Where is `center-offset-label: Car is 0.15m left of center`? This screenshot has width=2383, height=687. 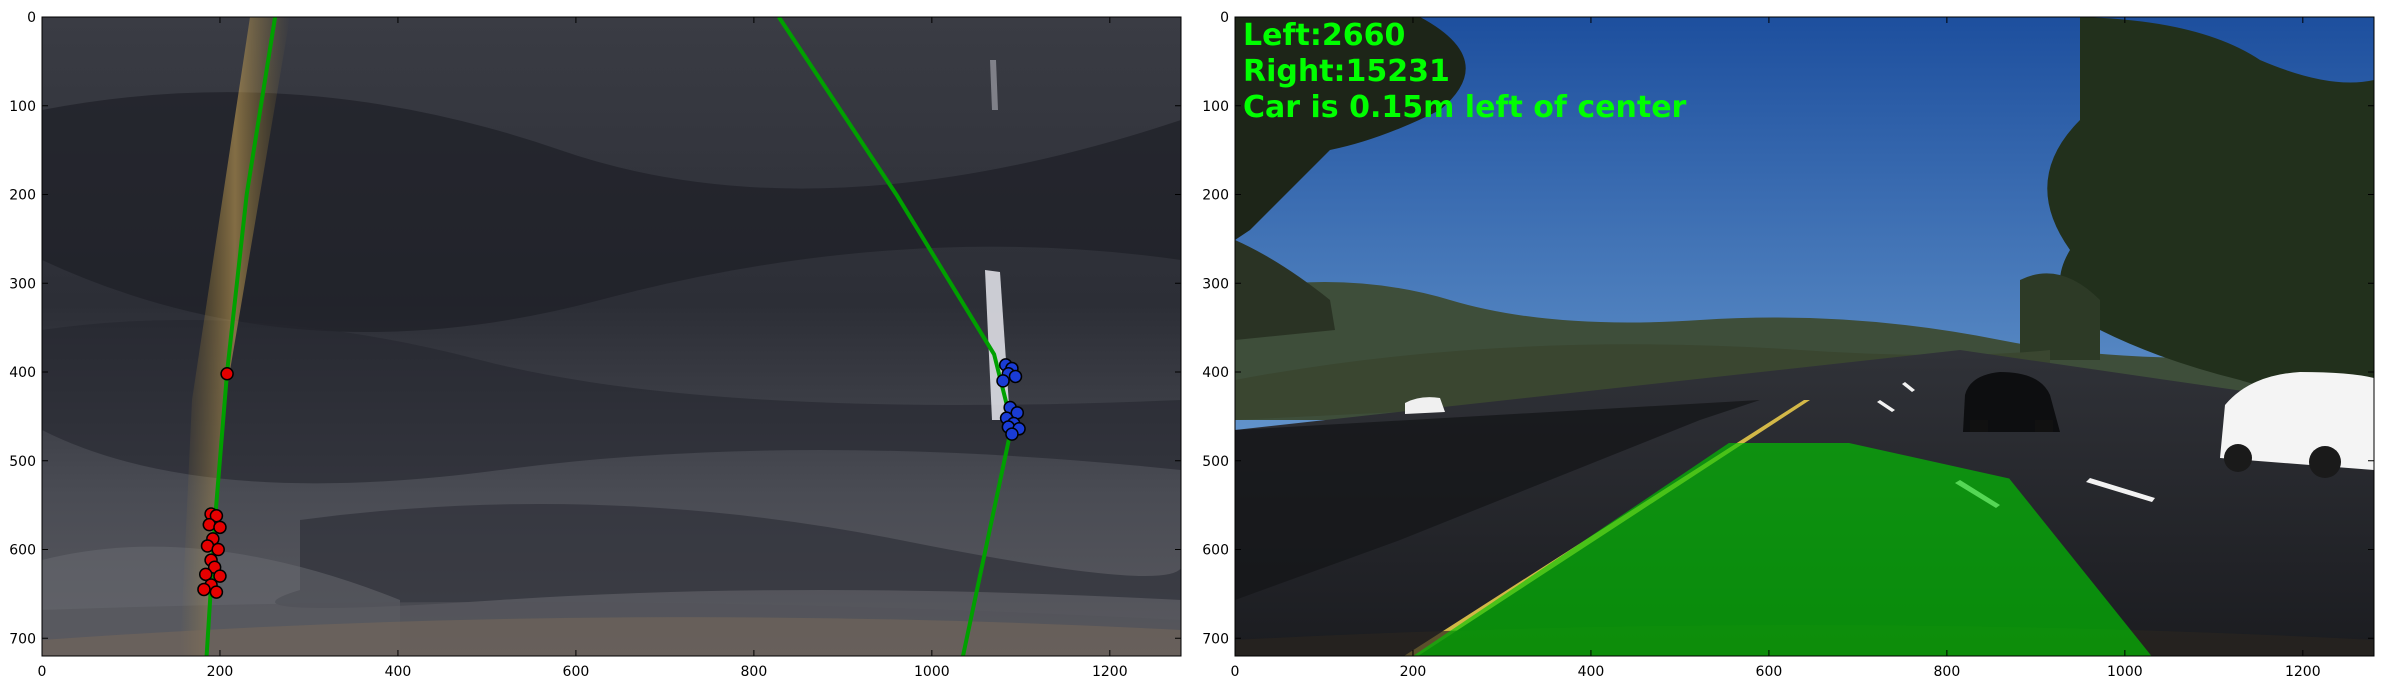
center-offset-label: Car is 0.15m left of center is located at coordinates (1465, 107).